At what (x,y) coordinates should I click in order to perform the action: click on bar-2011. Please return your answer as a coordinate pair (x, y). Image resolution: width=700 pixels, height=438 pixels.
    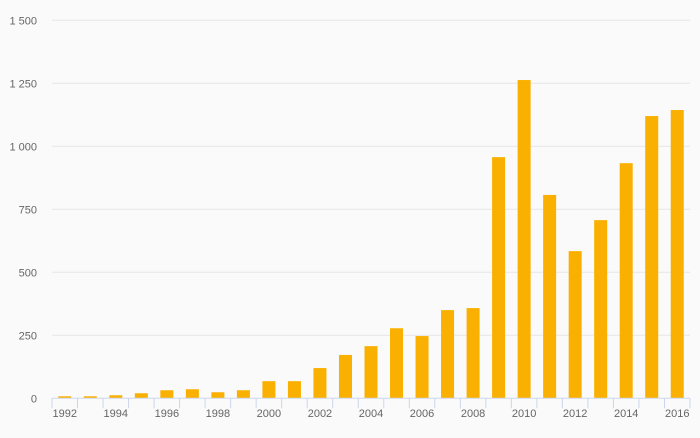
    Looking at the image, I should click on (550, 296).